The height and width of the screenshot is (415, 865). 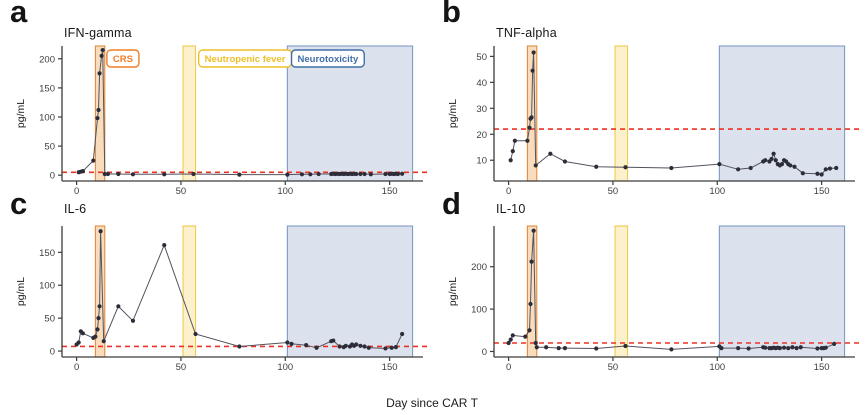 I want to click on panel-letter-a: a, so click(x=19, y=14).